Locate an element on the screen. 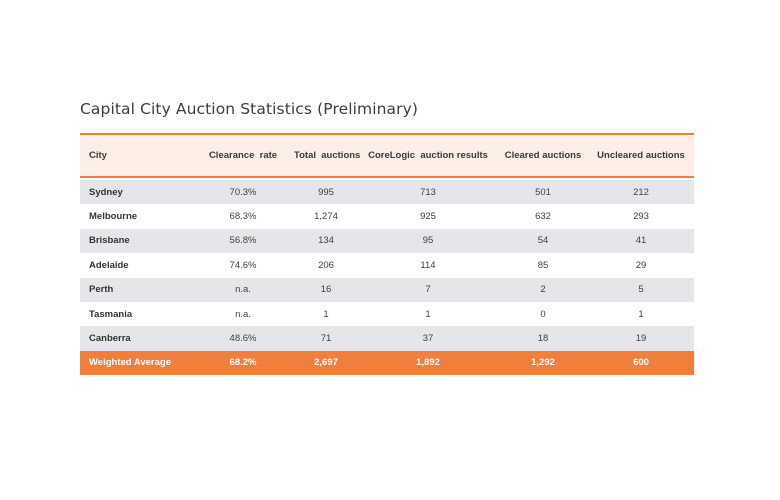  cell-uncleared: 19 is located at coordinates (641, 339).